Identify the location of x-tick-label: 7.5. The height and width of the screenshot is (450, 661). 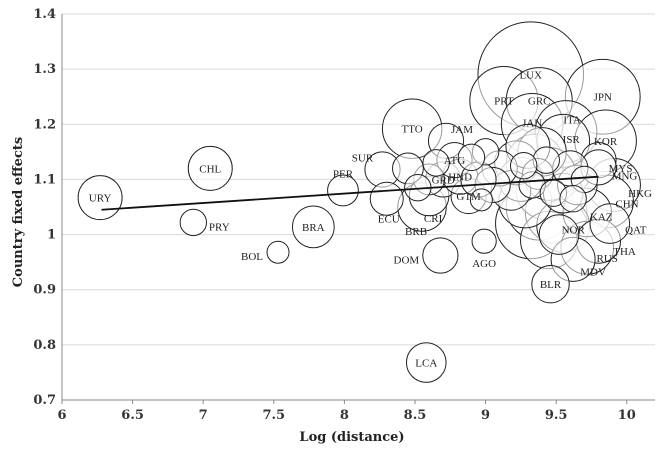
(273, 415).